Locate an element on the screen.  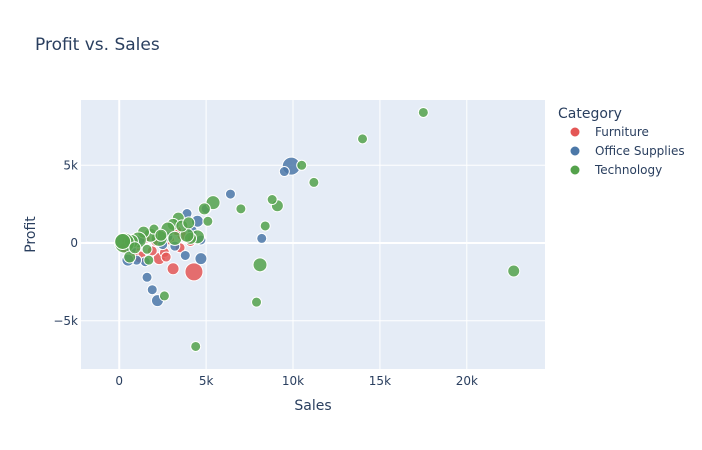
x-tick-labels: 0 5k 10k 15k 20k is located at coordinates (296, 381).